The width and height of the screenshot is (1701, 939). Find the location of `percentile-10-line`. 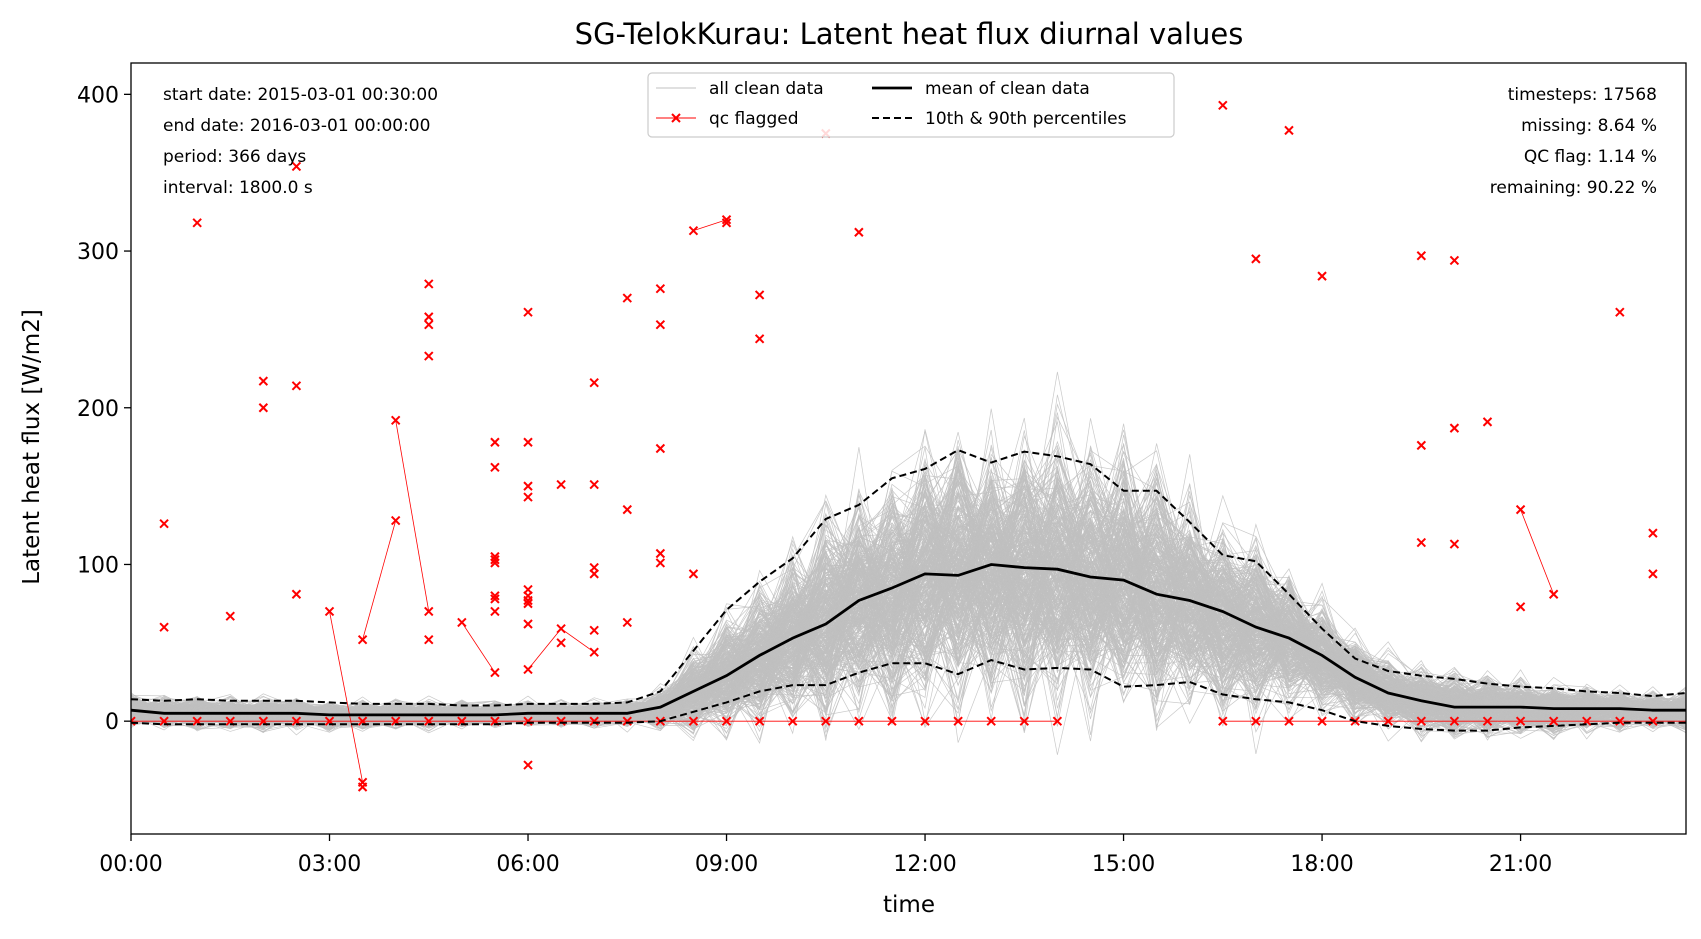

percentile-10-line is located at coordinates (908, 695).